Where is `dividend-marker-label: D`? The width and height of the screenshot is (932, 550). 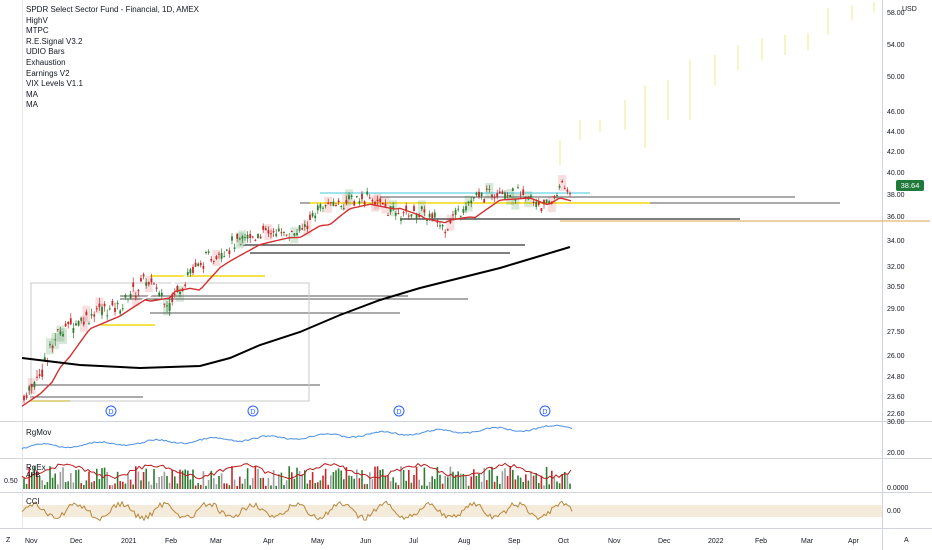
dividend-marker-label: D is located at coordinates (398, 412).